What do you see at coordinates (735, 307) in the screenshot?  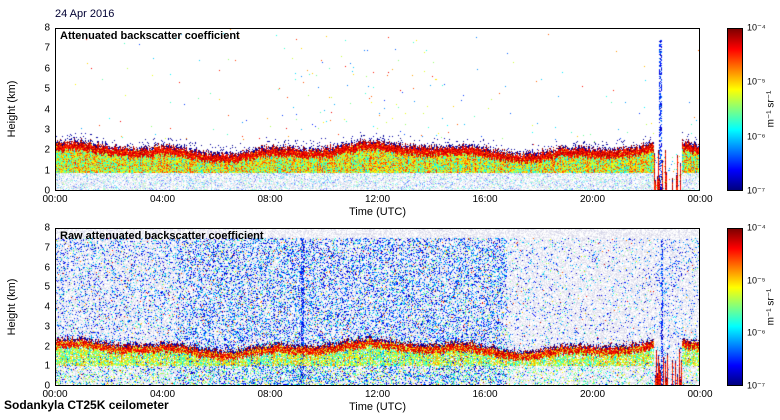 I see `colorbar-bottom` at bounding box center [735, 307].